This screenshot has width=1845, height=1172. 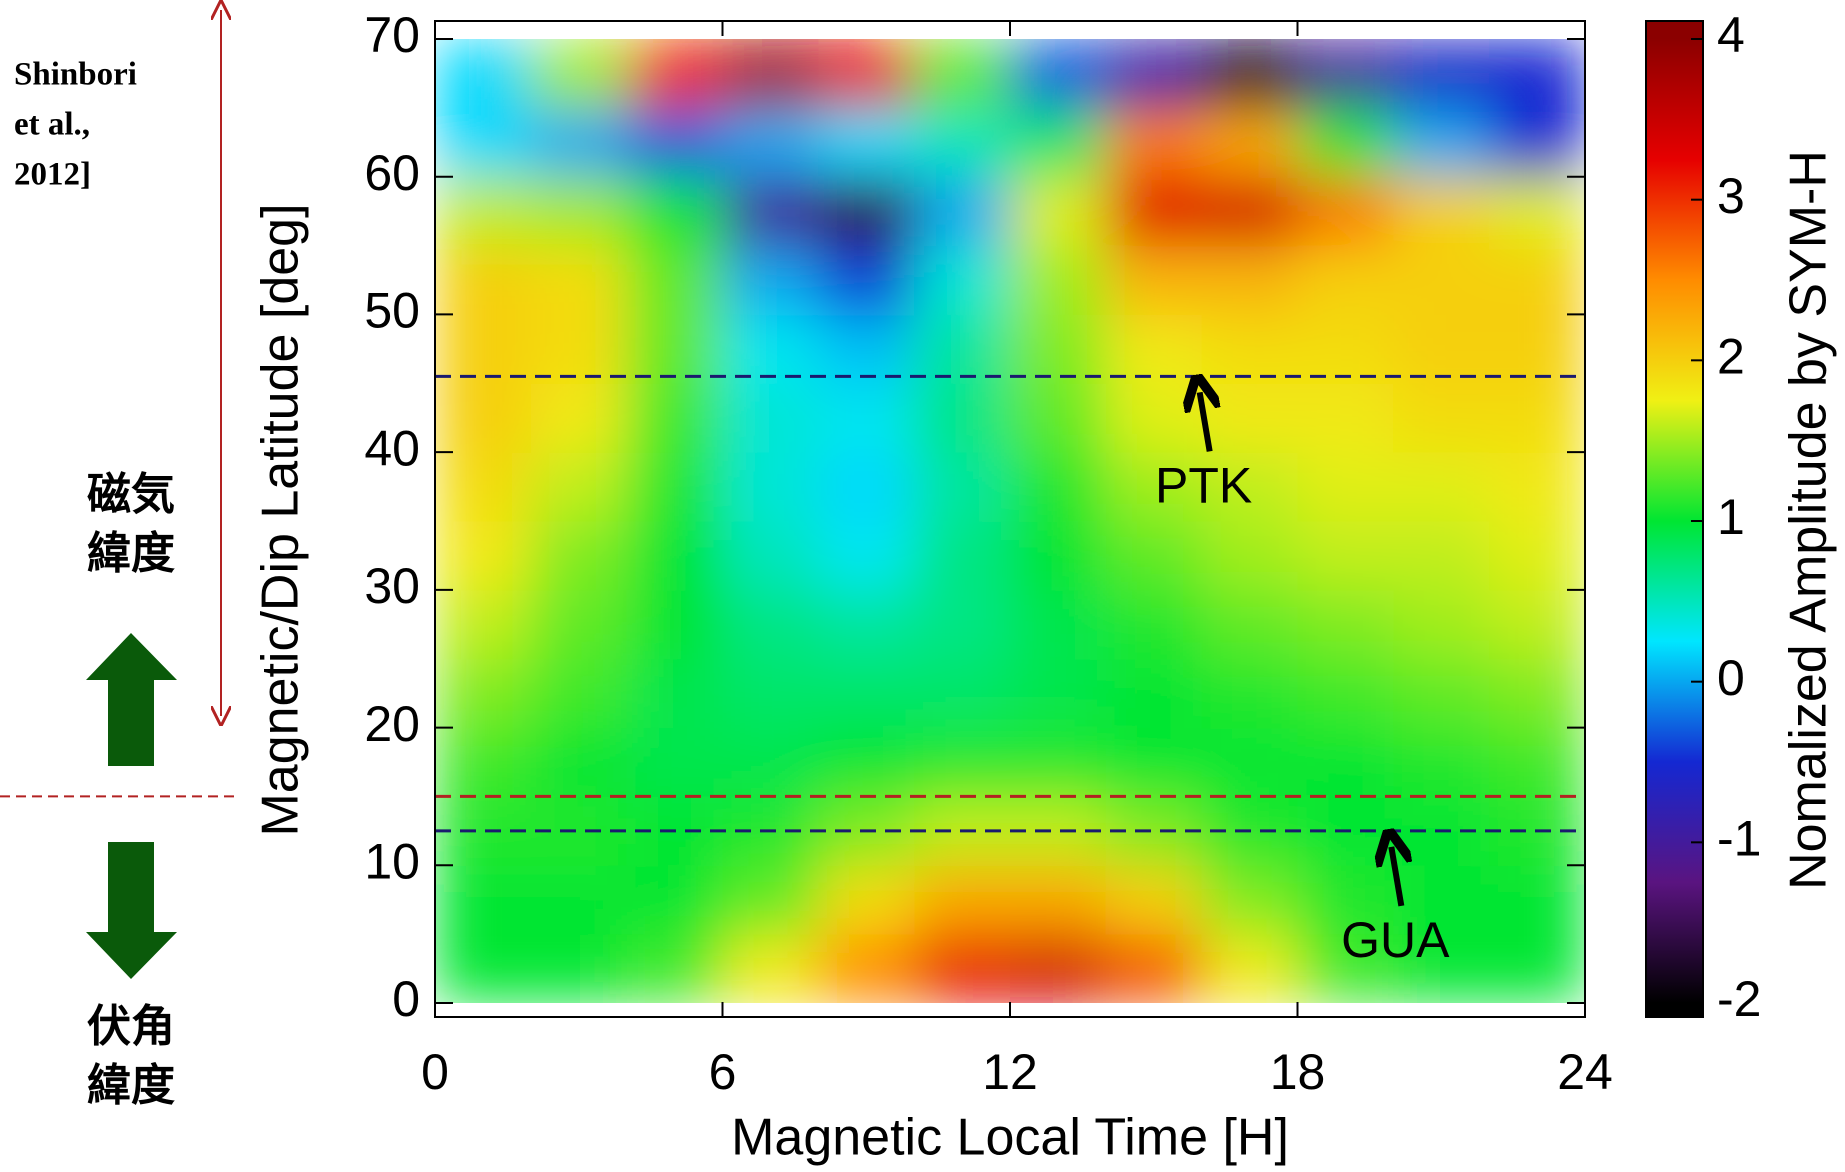 I want to click on annotation: PTK, so click(x=1203, y=486).